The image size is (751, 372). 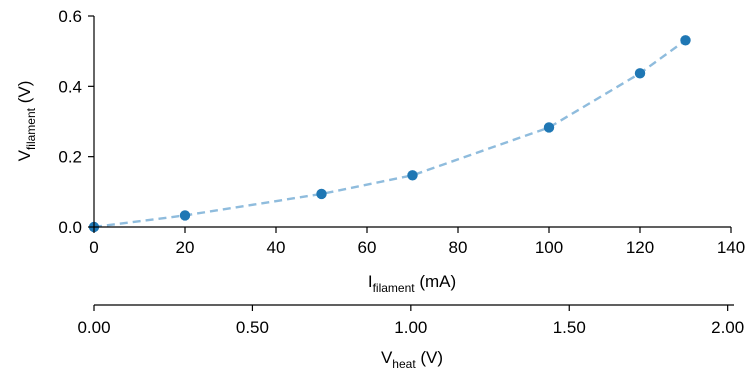 I want to click on x-tick-label: 120, so click(x=640, y=247).